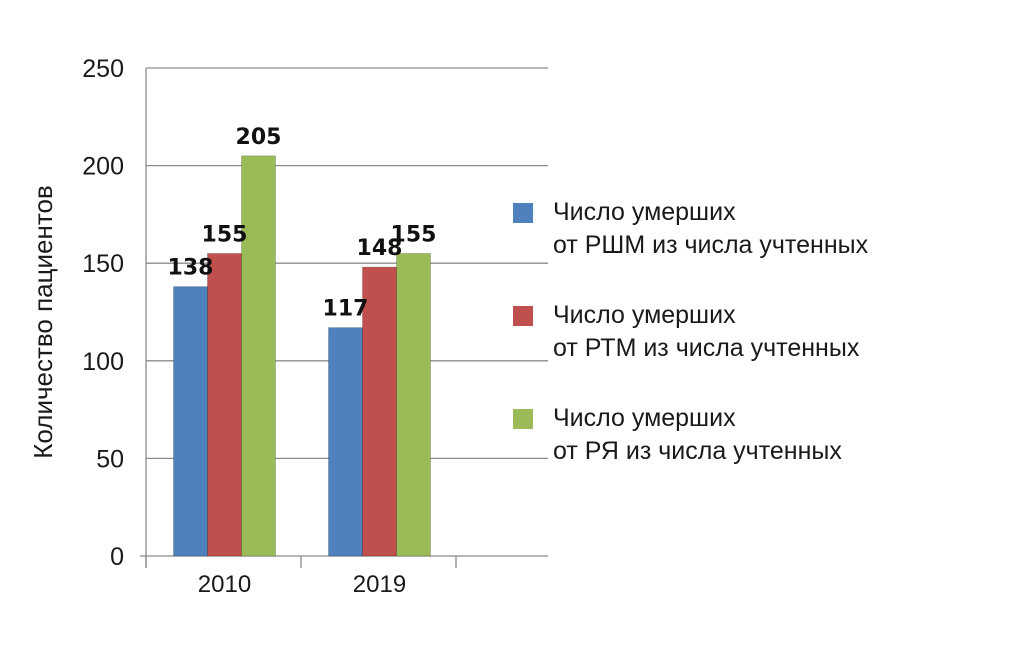  I want to click on legend-label-rya: Число умерших от РЯ из числа учтенных, so click(697, 434).